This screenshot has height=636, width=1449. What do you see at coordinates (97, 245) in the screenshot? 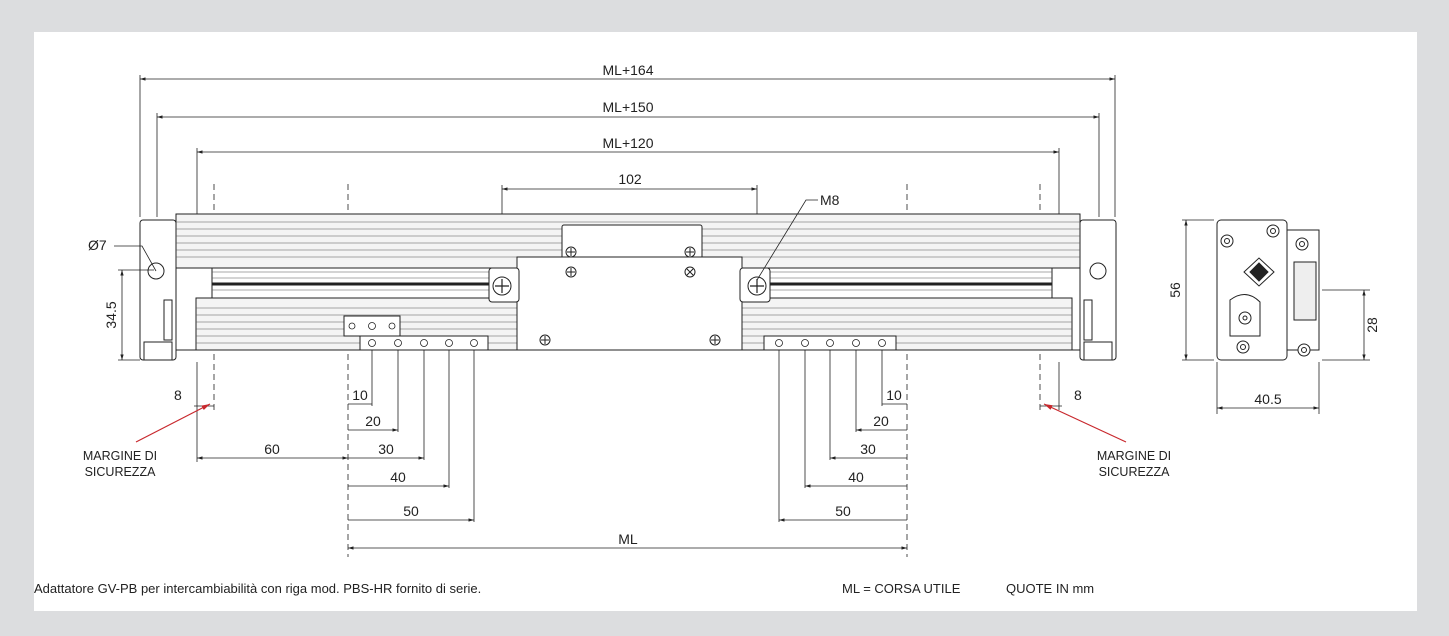
I see `hole-diameter-label: Ø7` at bounding box center [97, 245].